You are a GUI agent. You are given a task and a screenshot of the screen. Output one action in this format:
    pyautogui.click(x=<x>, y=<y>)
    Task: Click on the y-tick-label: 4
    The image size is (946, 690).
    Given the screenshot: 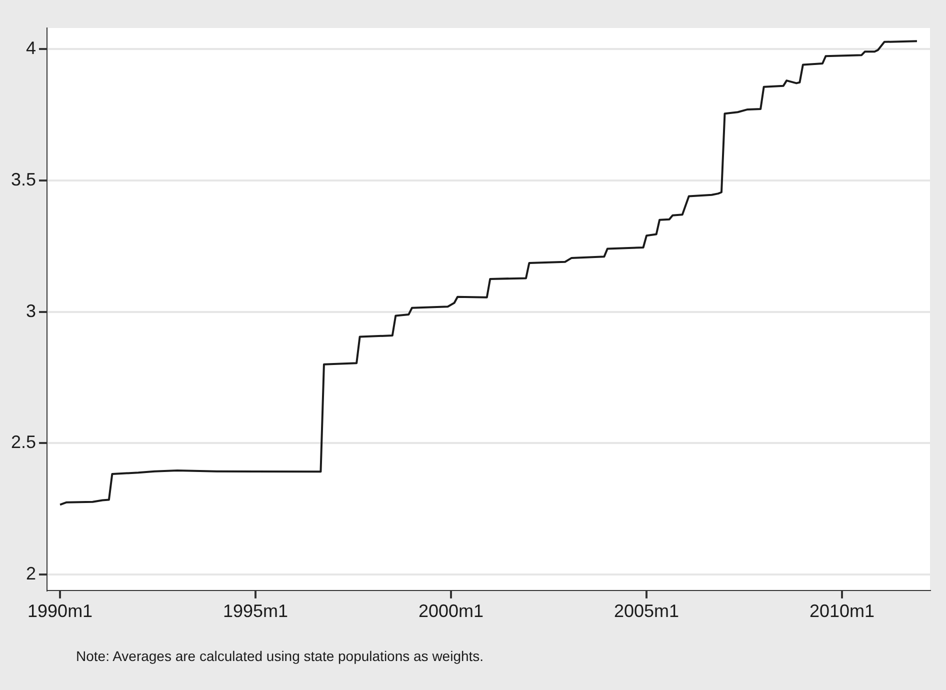 What is the action you would take?
    pyautogui.click(x=31, y=48)
    